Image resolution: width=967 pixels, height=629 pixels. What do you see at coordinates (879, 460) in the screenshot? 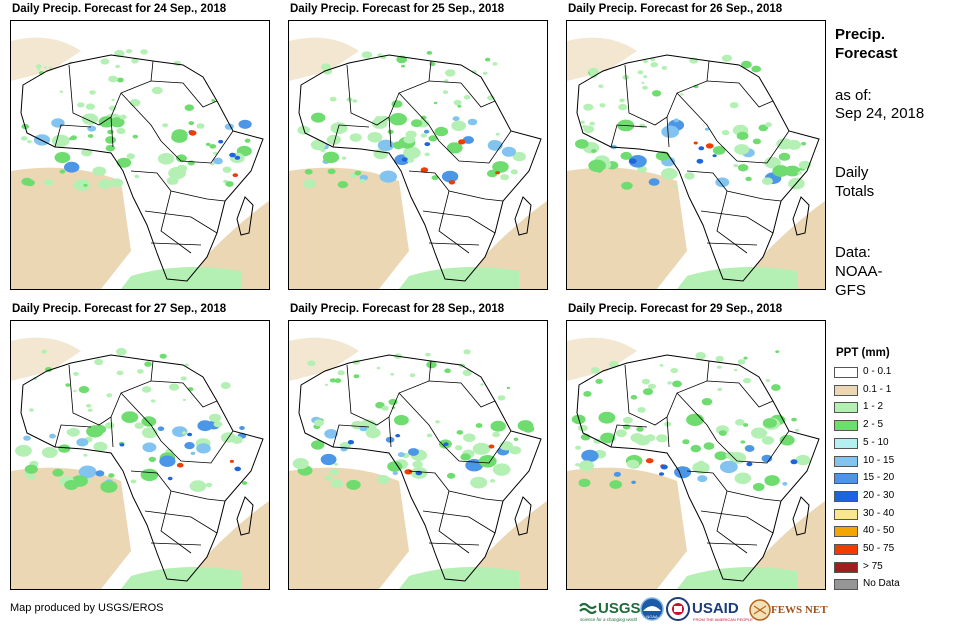
I see `legend-label: 10 - 15` at bounding box center [879, 460].